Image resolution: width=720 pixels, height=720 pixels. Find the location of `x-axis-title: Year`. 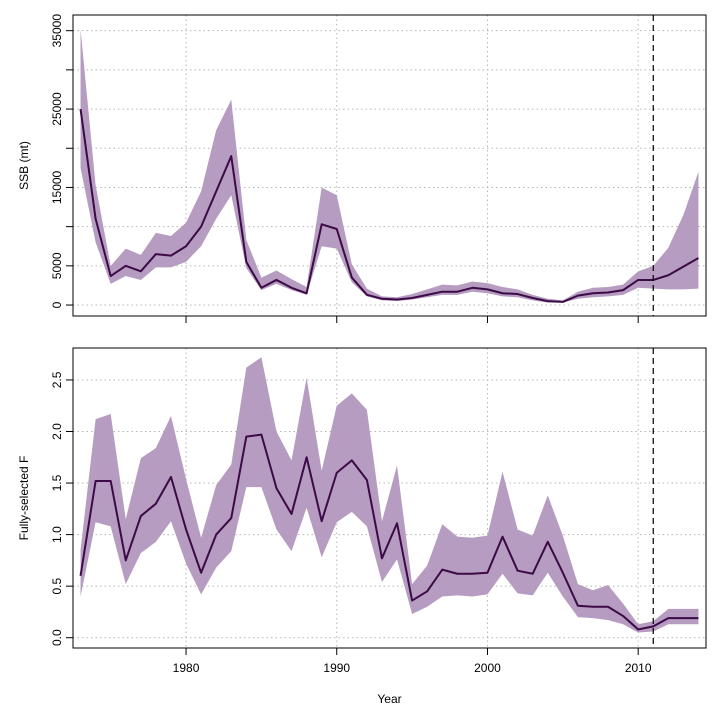

x-axis-title: Year is located at coordinates (389, 699).